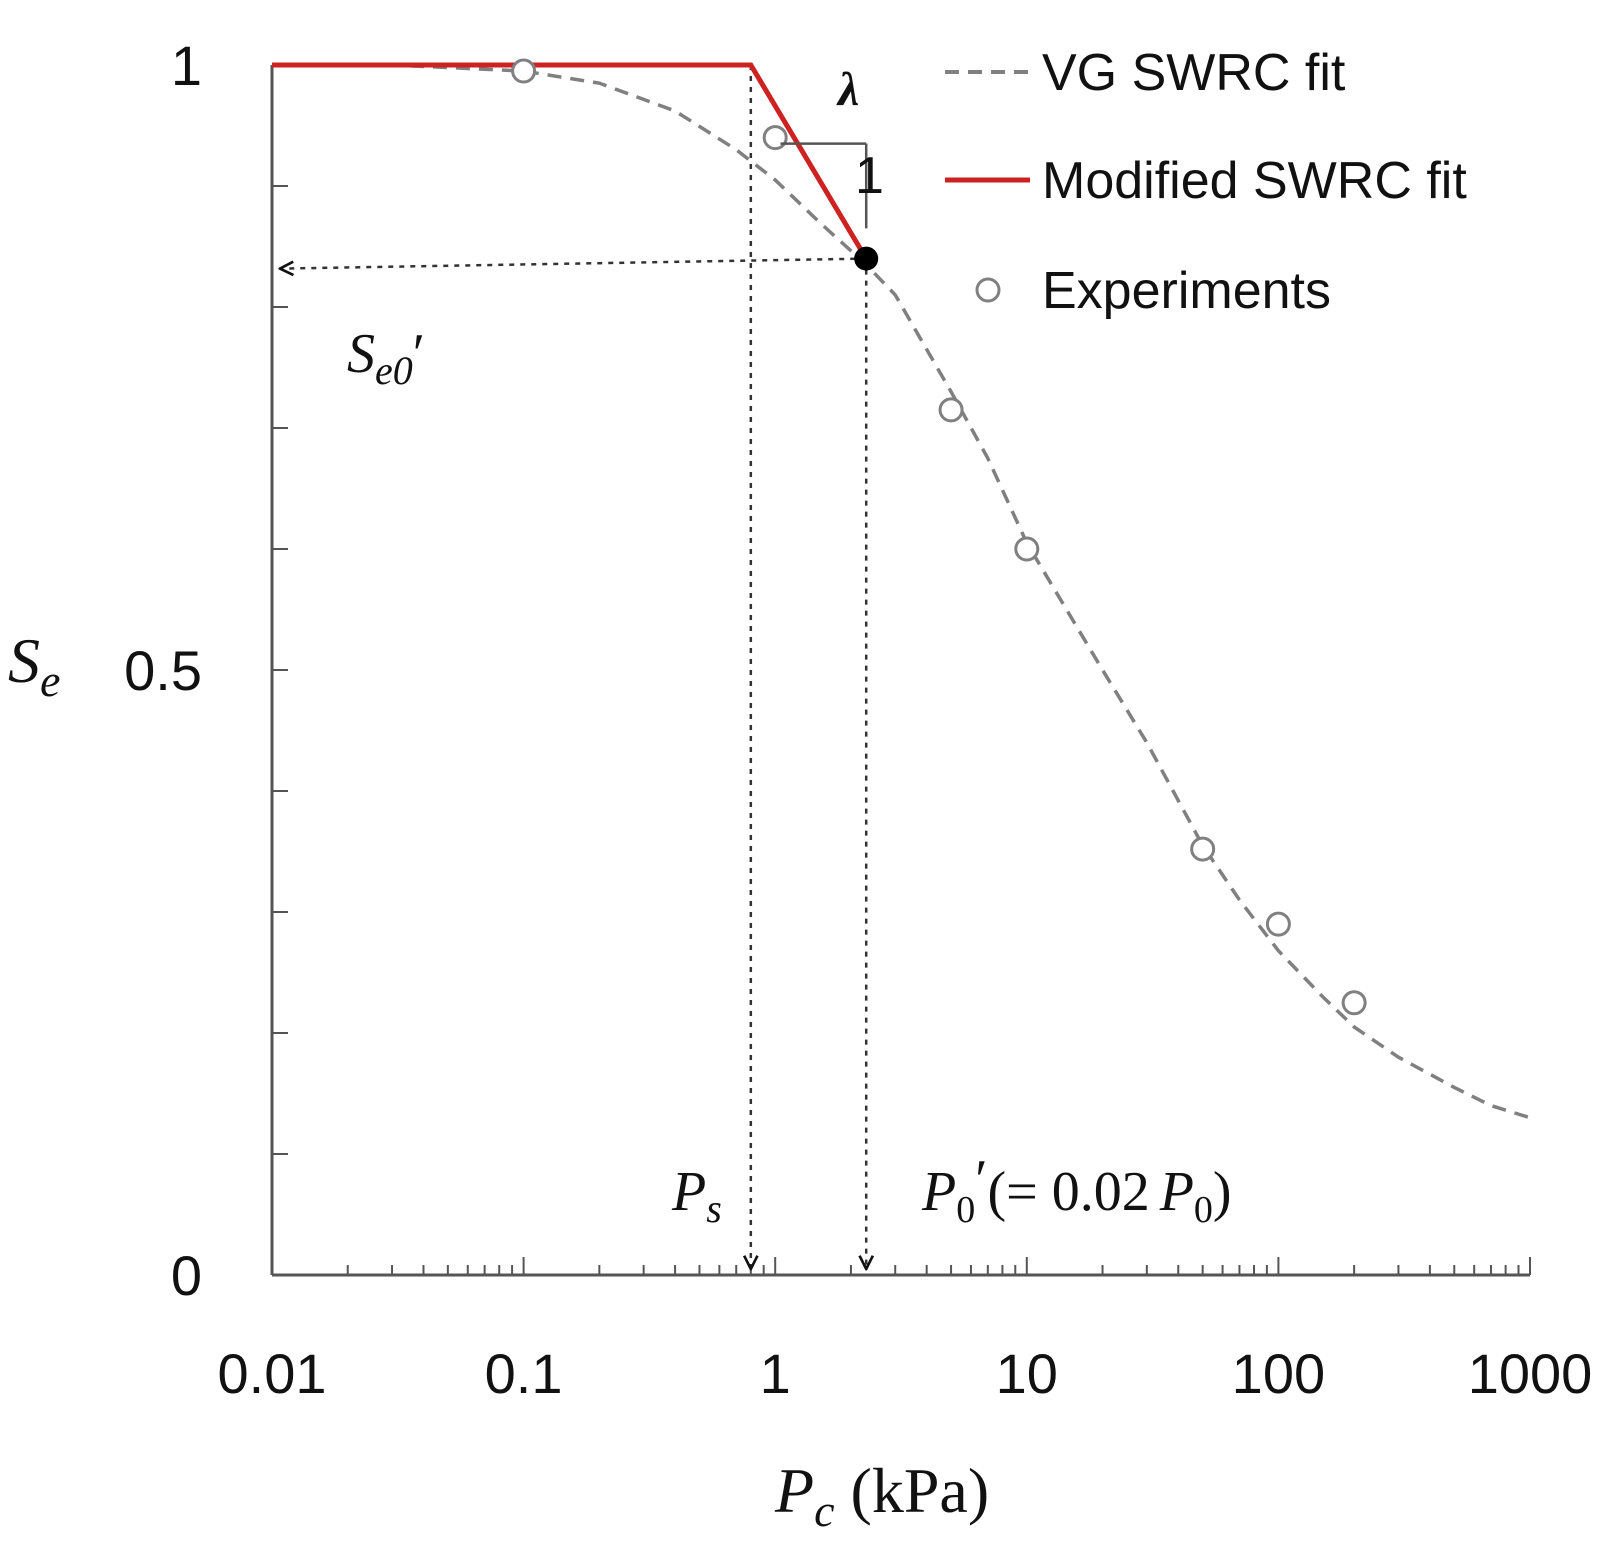 The image size is (1622, 1565). I want to click on p0-prime-point, so click(866, 258).